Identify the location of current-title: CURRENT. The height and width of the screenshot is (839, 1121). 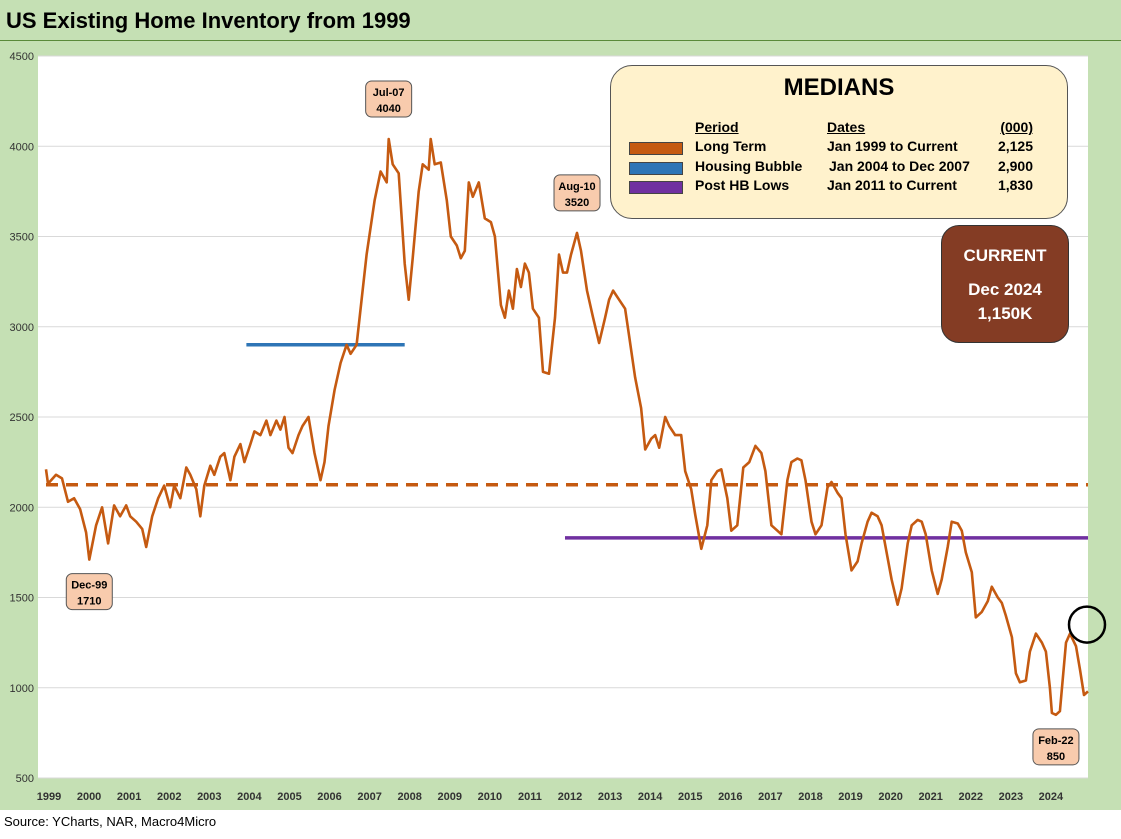
(1005, 255).